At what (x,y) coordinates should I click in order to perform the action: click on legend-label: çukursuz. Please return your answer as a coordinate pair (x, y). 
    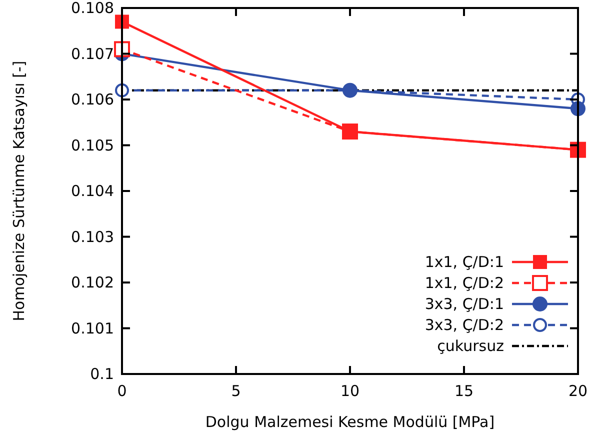
    Looking at the image, I should click on (470, 346).